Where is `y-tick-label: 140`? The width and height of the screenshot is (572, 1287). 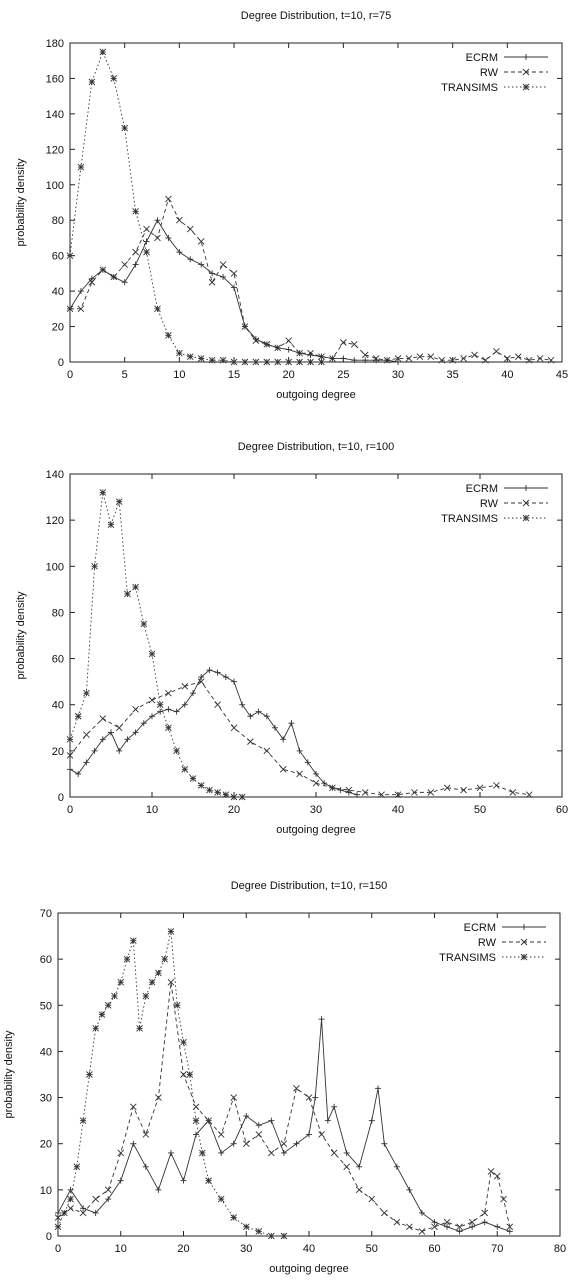
y-tick-label: 140 is located at coordinates (55, 115).